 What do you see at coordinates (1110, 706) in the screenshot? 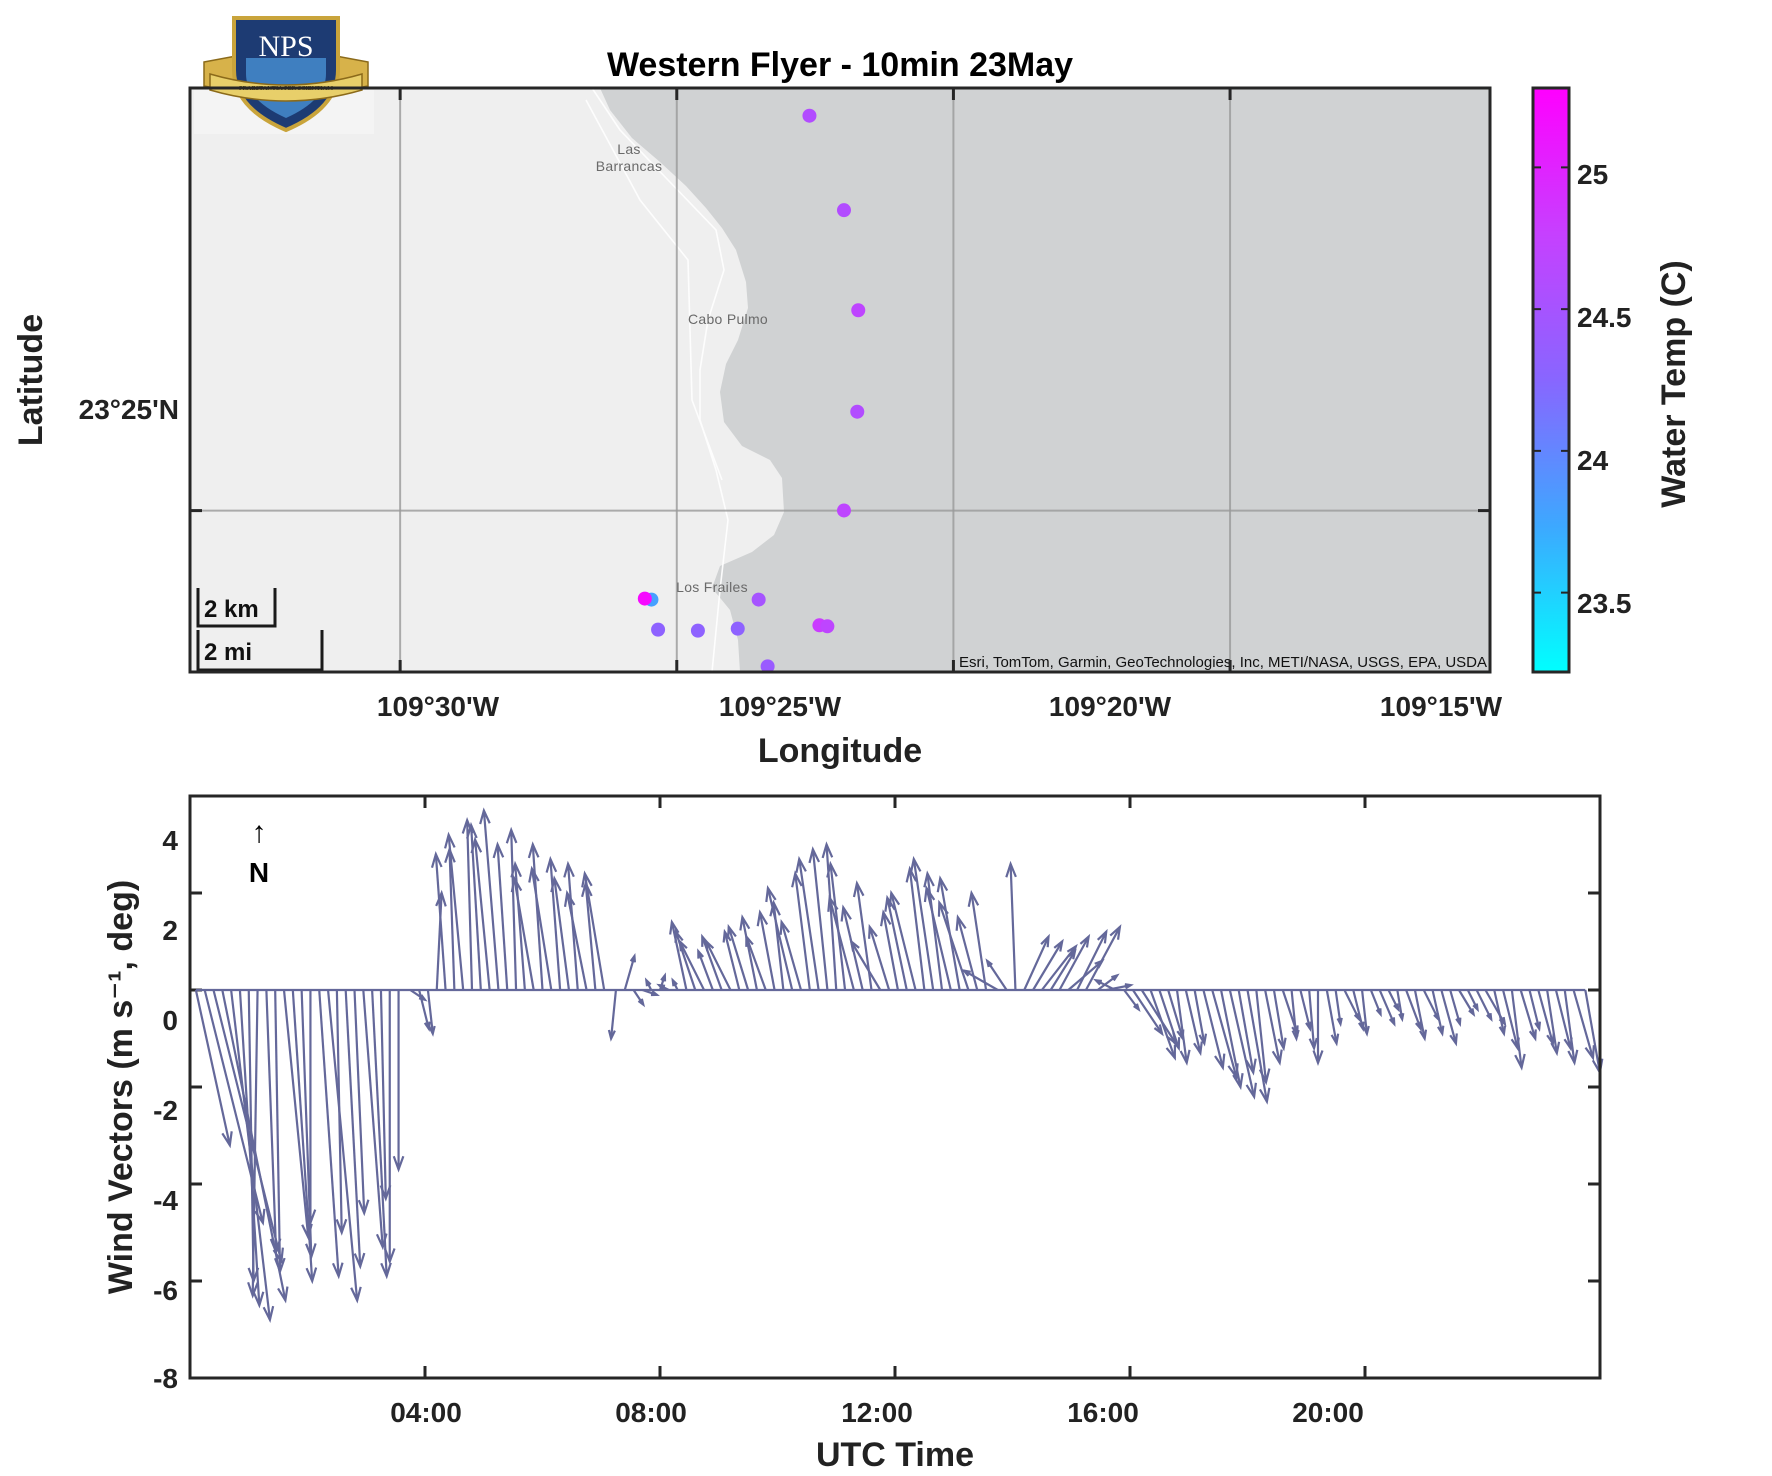
I see `map-xtick-2: 109°20'W` at bounding box center [1110, 706].